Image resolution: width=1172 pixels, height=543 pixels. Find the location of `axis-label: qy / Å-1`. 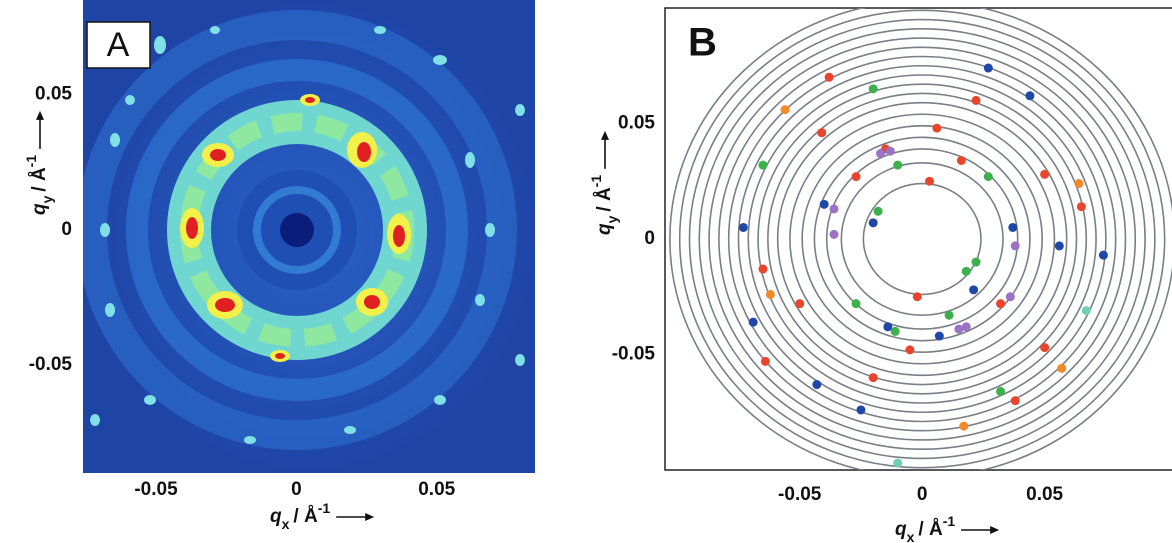

axis-label: qy / Å-1 is located at coordinates (604, 205).